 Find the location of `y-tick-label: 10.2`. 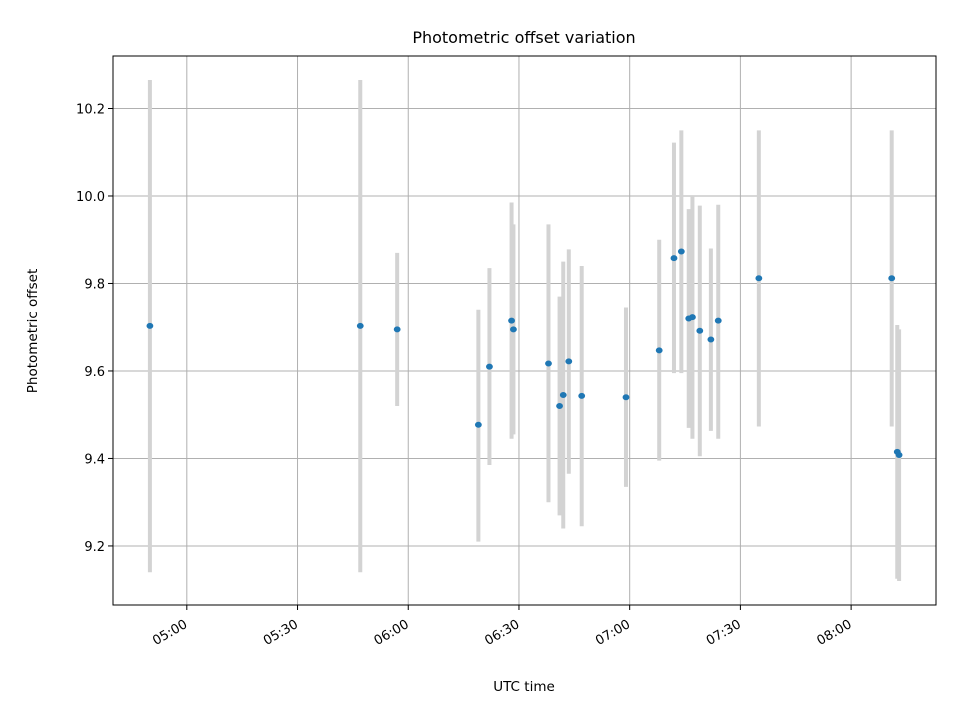

y-tick-label: 10.2 is located at coordinates (90, 109).